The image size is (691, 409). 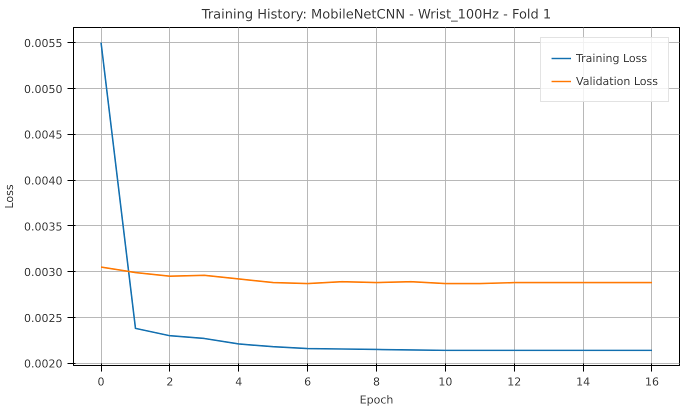 What do you see at coordinates (308, 382) in the screenshot?
I see `x-tick-label: 6` at bounding box center [308, 382].